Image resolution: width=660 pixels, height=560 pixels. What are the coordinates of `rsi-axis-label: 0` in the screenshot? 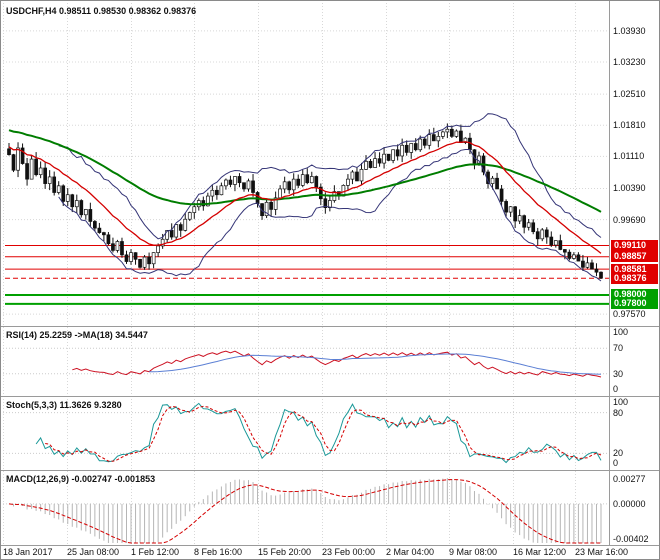 It's located at (616, 389).